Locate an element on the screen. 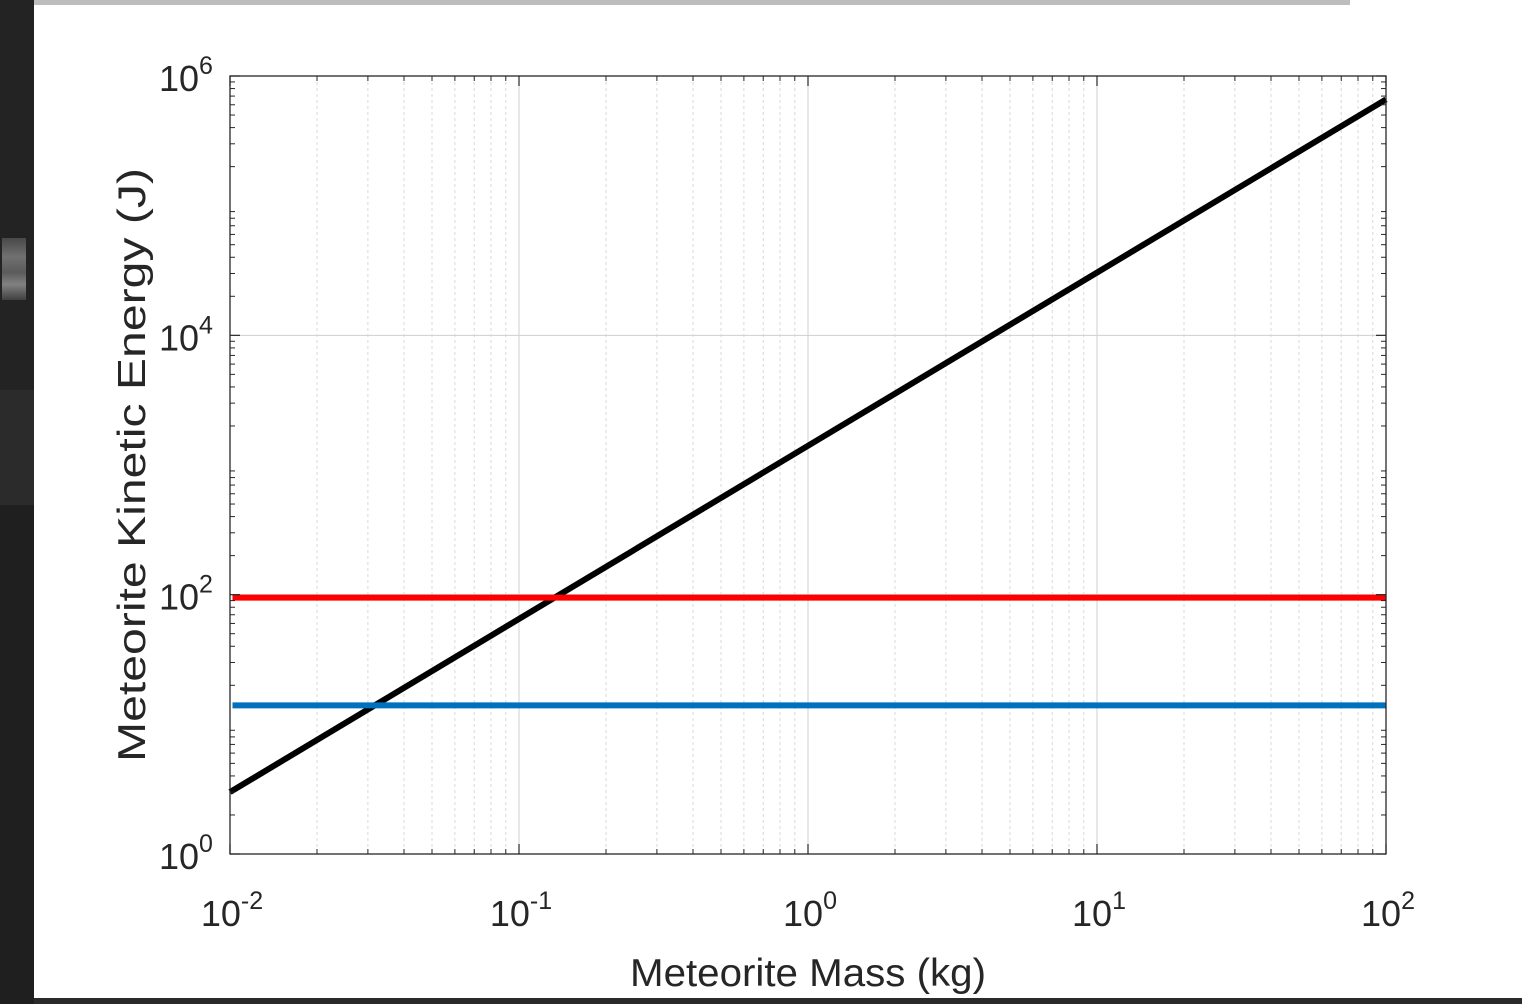 This screenshot has height=1004, width=1522. x-tick-label: 10² is located at coordinates (1388, 910).